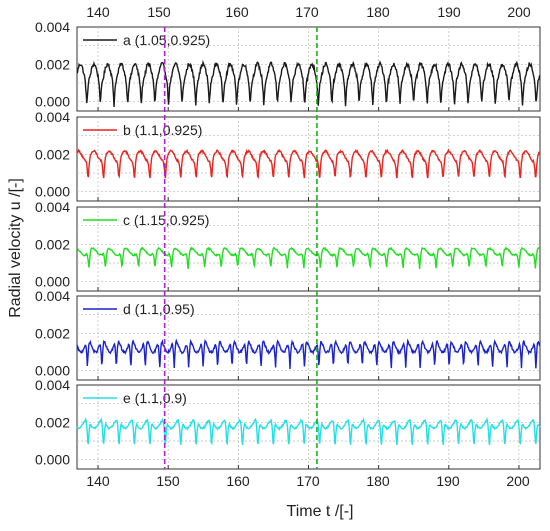 This screenshot has height=531, width=550. Describe the element at coordinates (15, 248) in the screenshot. I see `y-axis-title: Radial velocity u /[-]` at that location.